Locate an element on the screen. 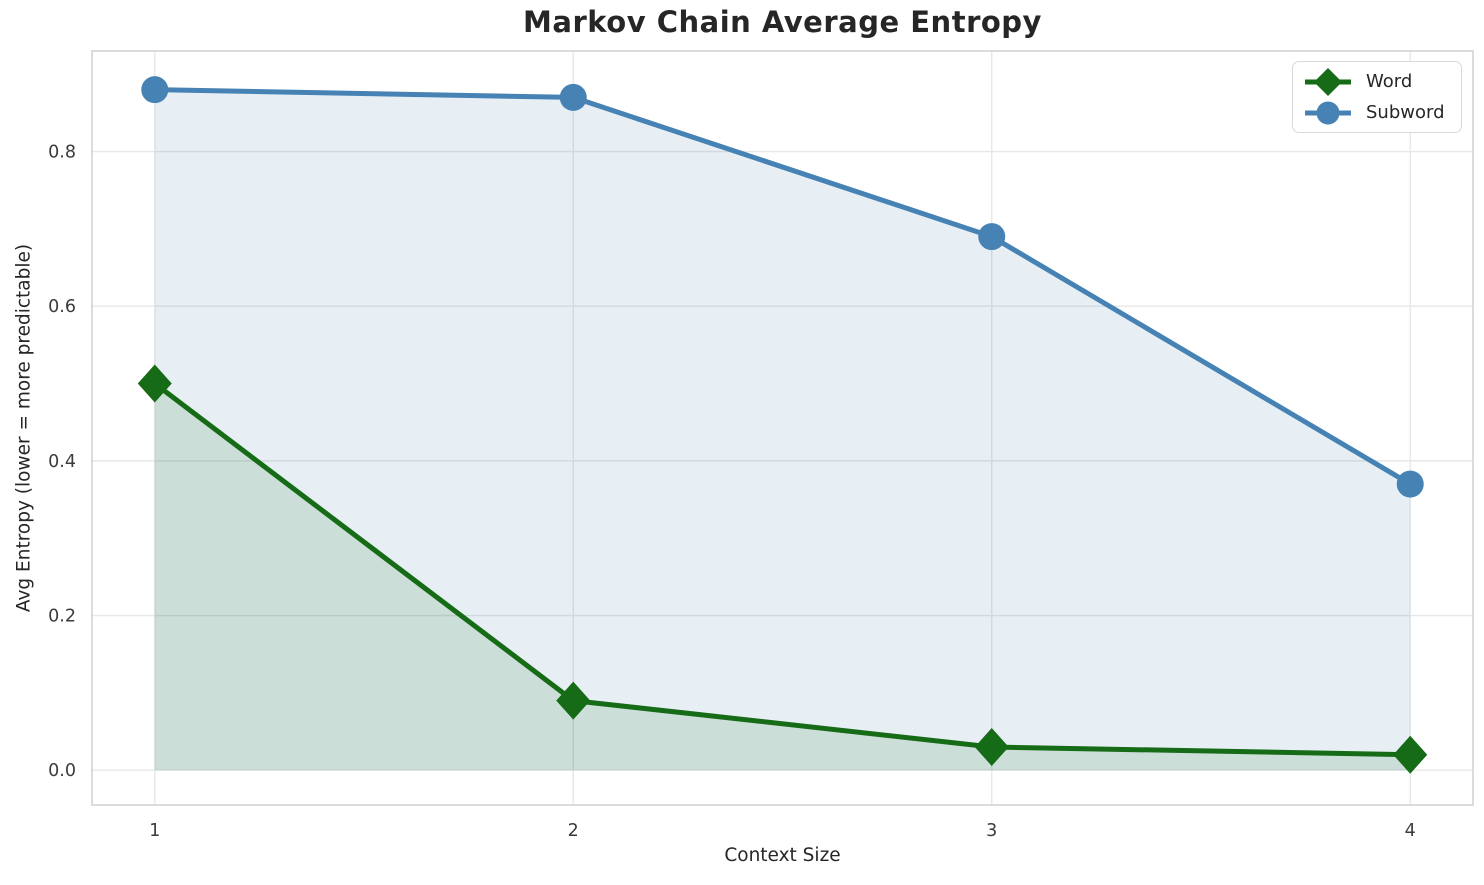 The image size is (1484, 885). legend-item-word: Word is located at coordinates (1373, 81).